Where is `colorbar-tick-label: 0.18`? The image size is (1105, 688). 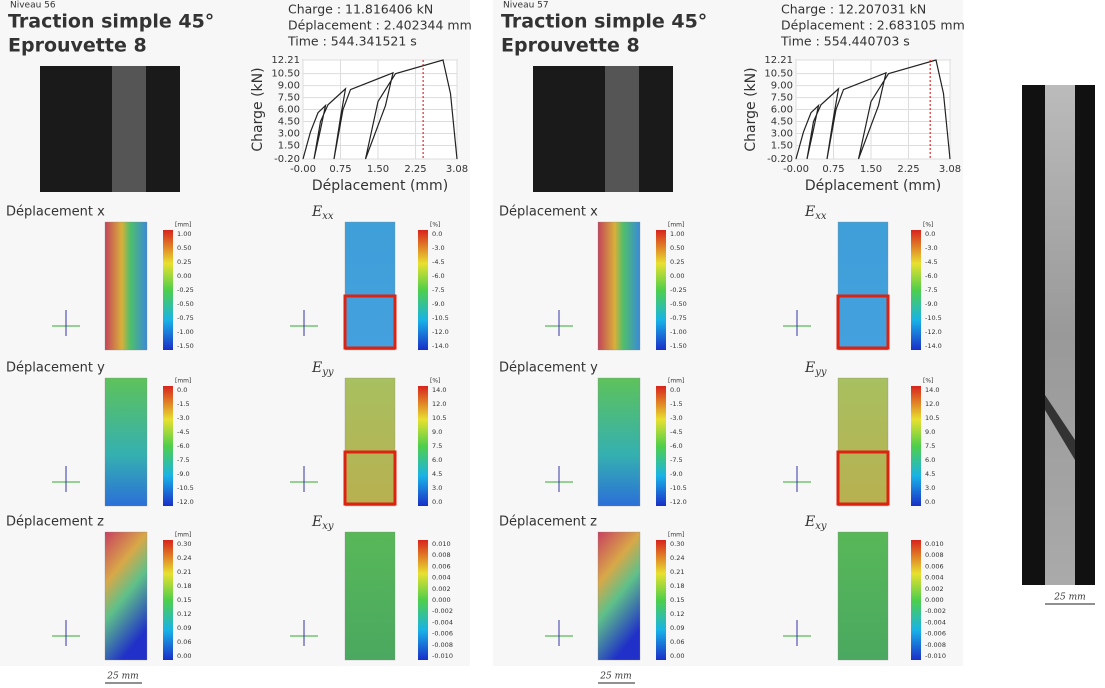 colorbar-tick-label: 0.18 is located at coordinates (677, 586).